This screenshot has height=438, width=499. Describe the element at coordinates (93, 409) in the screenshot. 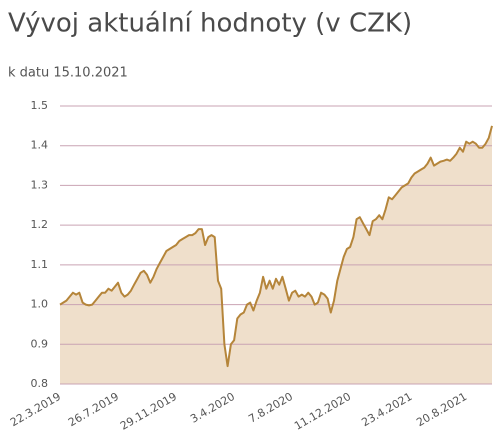

I see `x-tick-label: 26.7.2019` at that location.